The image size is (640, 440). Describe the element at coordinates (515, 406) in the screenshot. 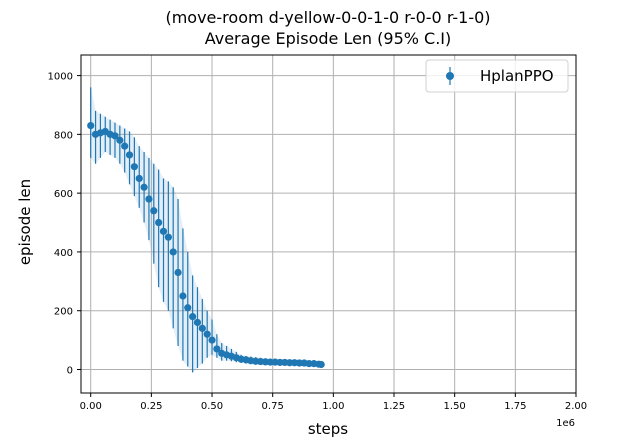

I see `x-tick-label: 1.75` at that location.